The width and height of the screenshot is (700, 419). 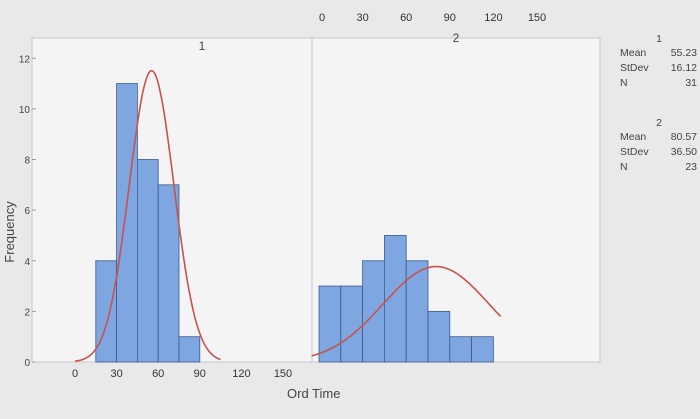 I want to click on y-tick-label: 0, so click(x=27, y=363).